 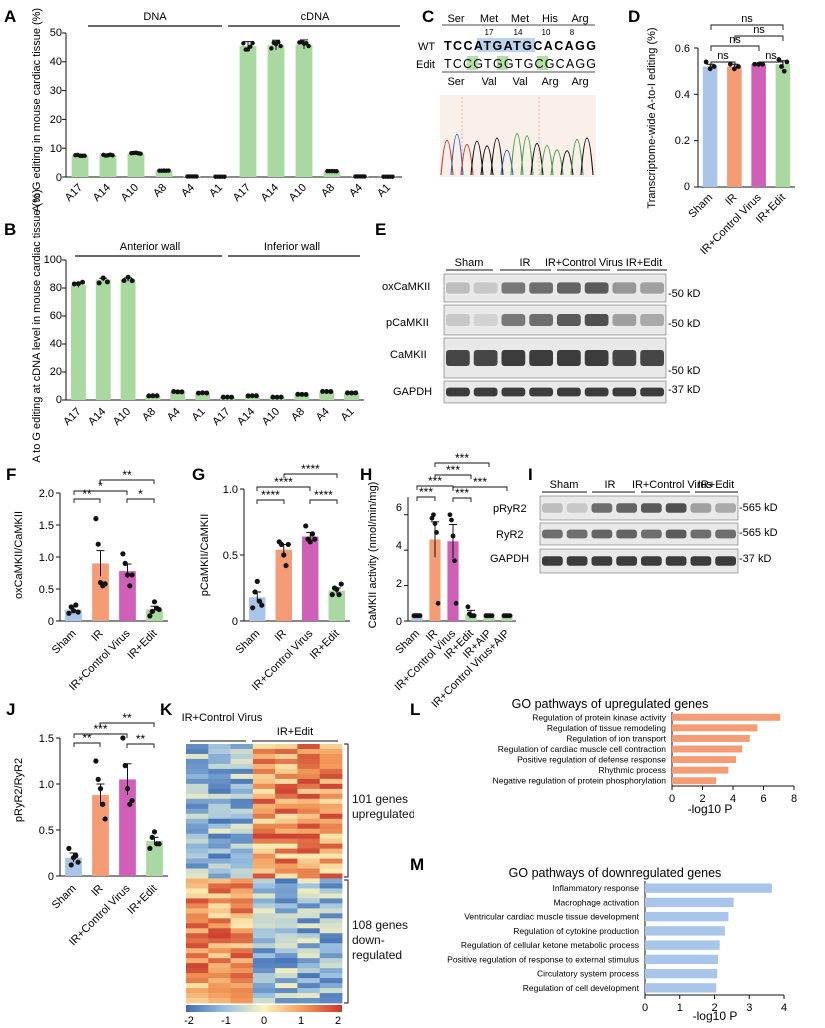 I want to click on trace-peak, so click(x=547, y=160).